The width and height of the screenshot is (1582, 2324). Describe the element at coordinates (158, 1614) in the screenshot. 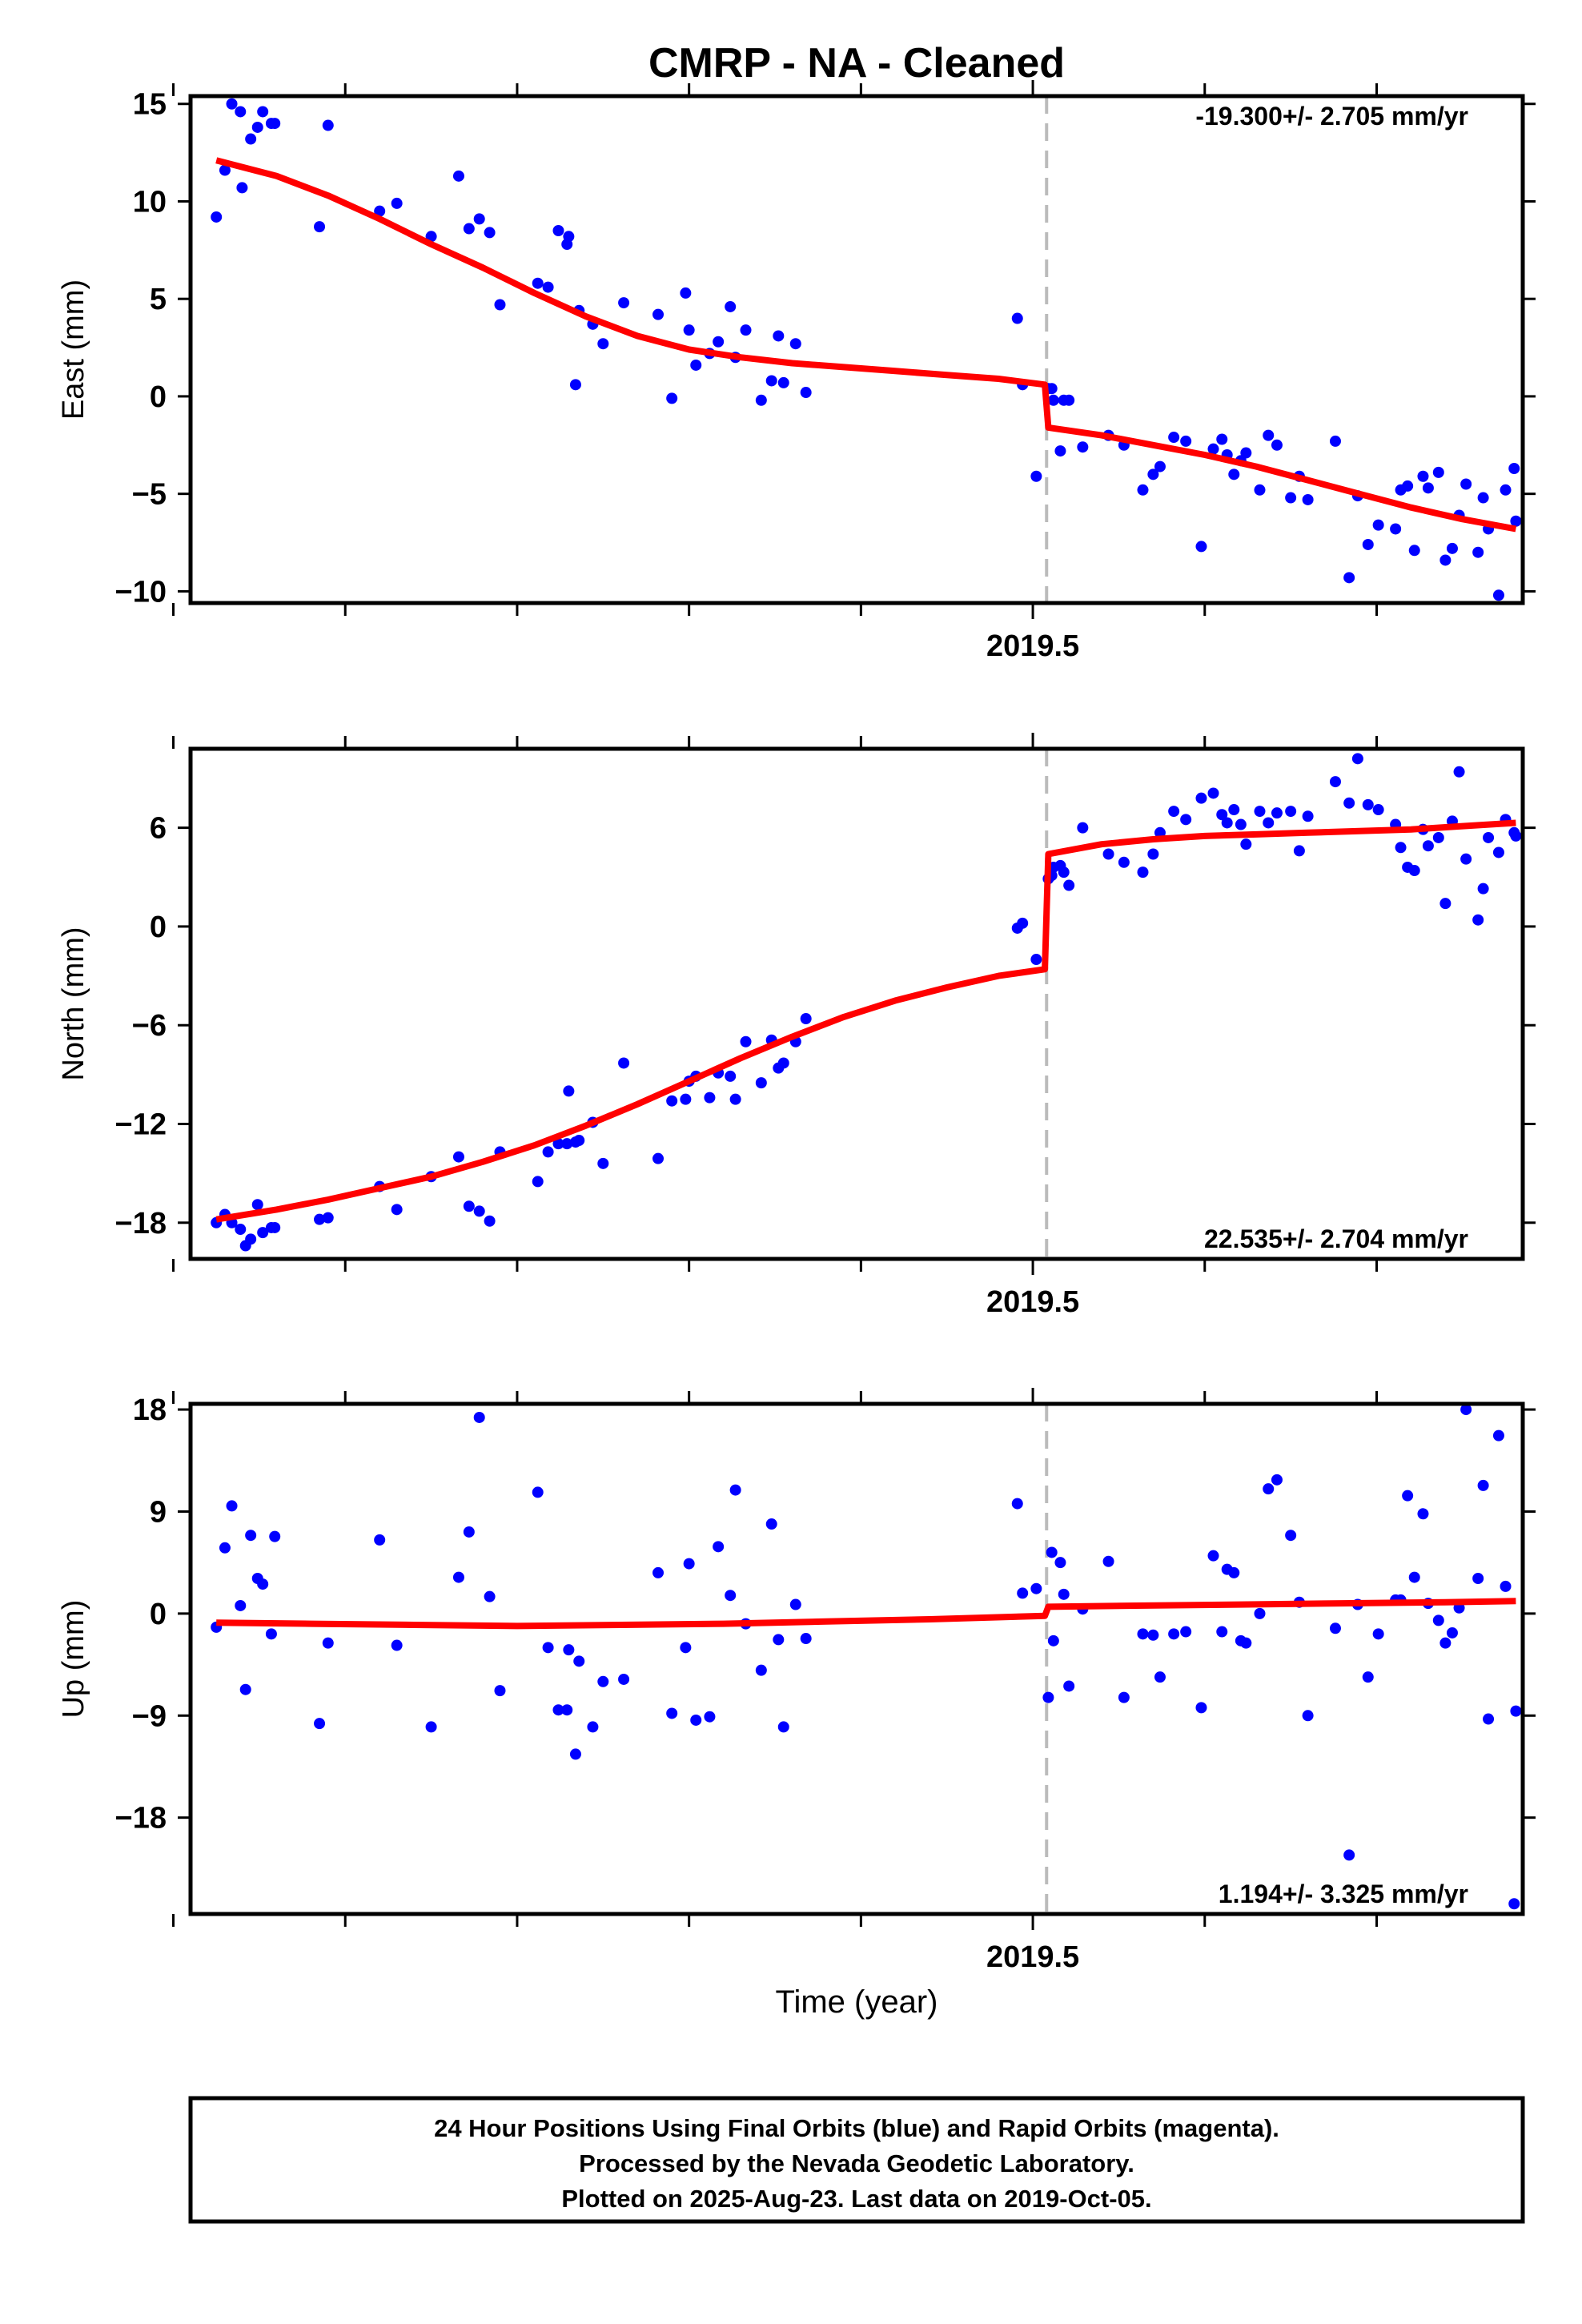

I see `y-tick-label: 0` at that location.